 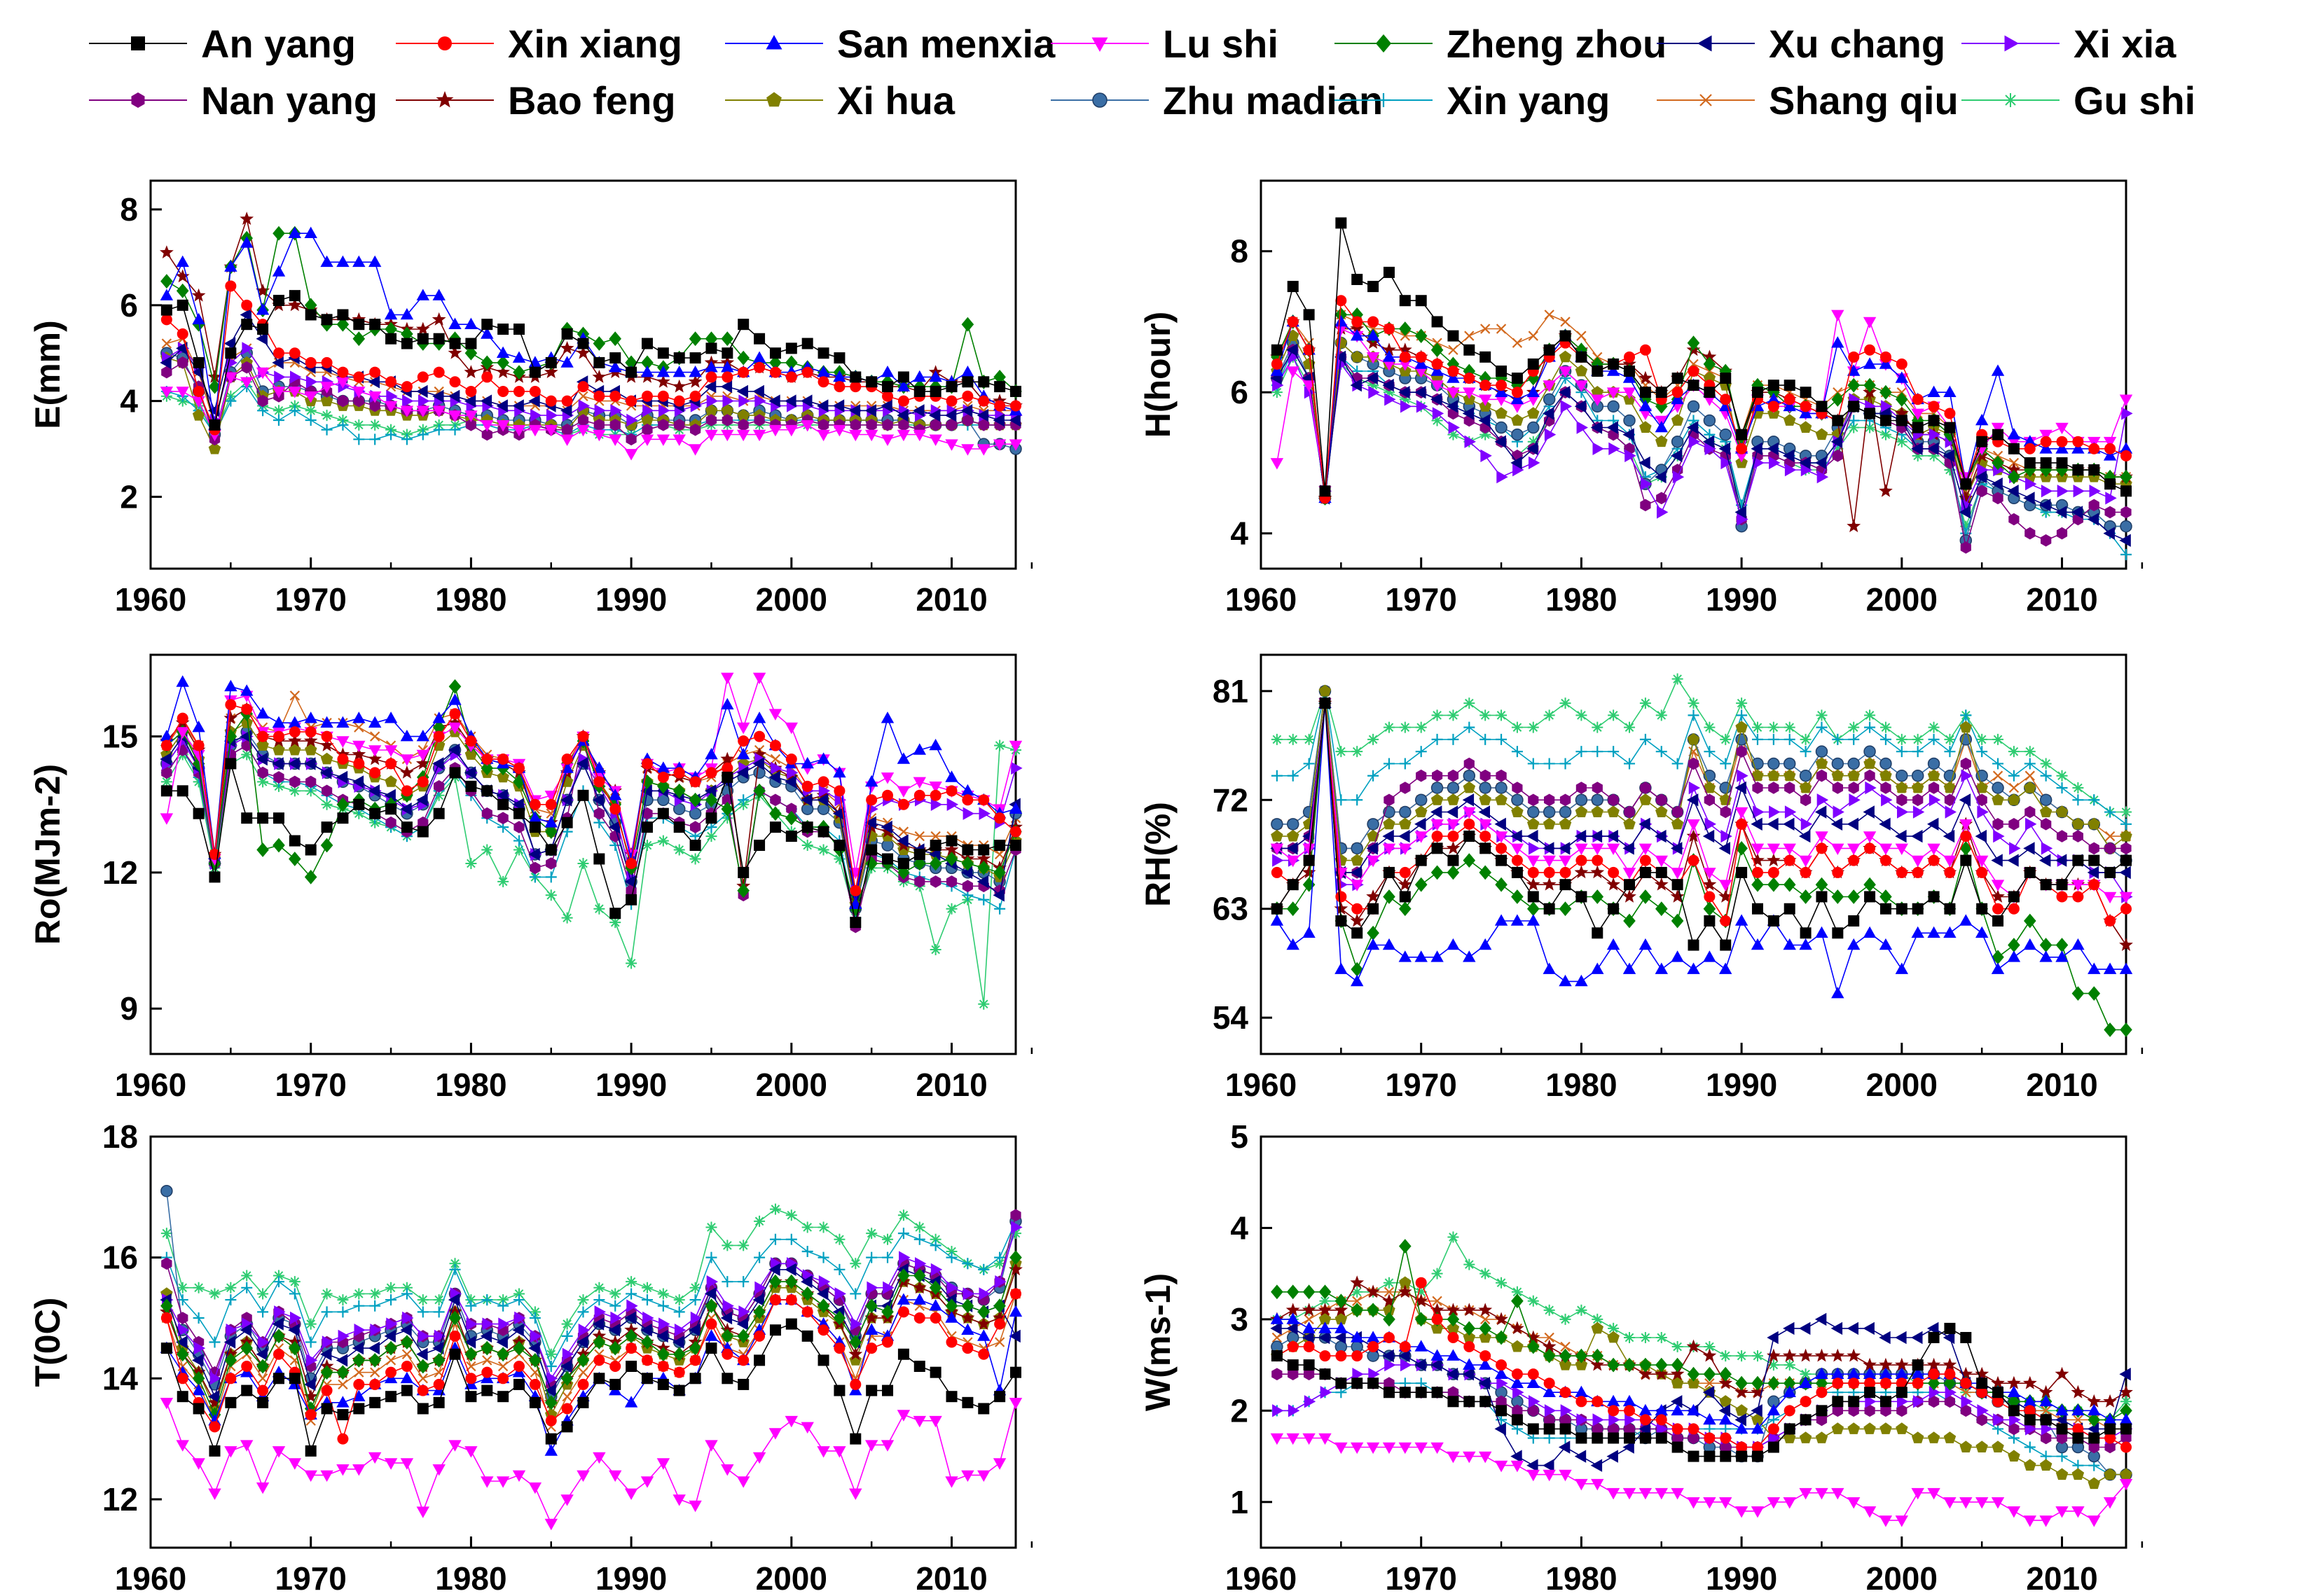 I want to click on series-group, so click(x=591, y=841).